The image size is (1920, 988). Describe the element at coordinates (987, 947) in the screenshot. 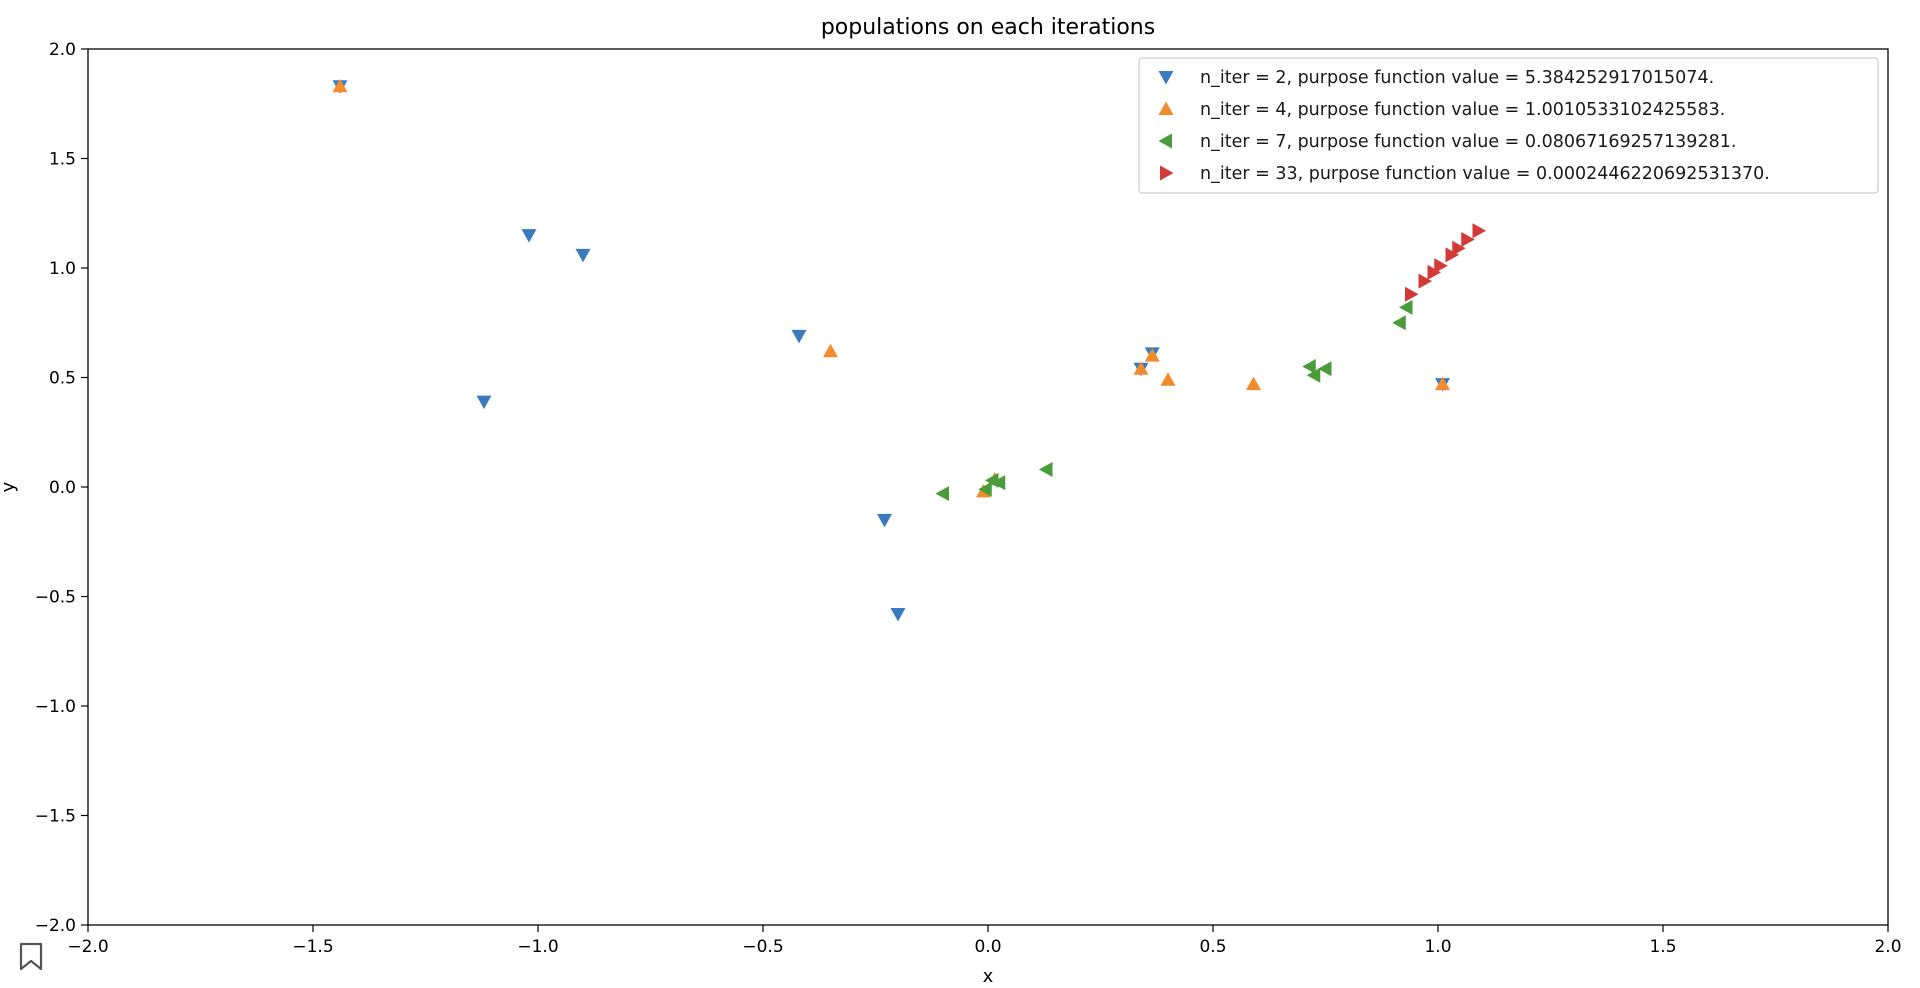

I see `x-tick-label: 0.0` at that location.